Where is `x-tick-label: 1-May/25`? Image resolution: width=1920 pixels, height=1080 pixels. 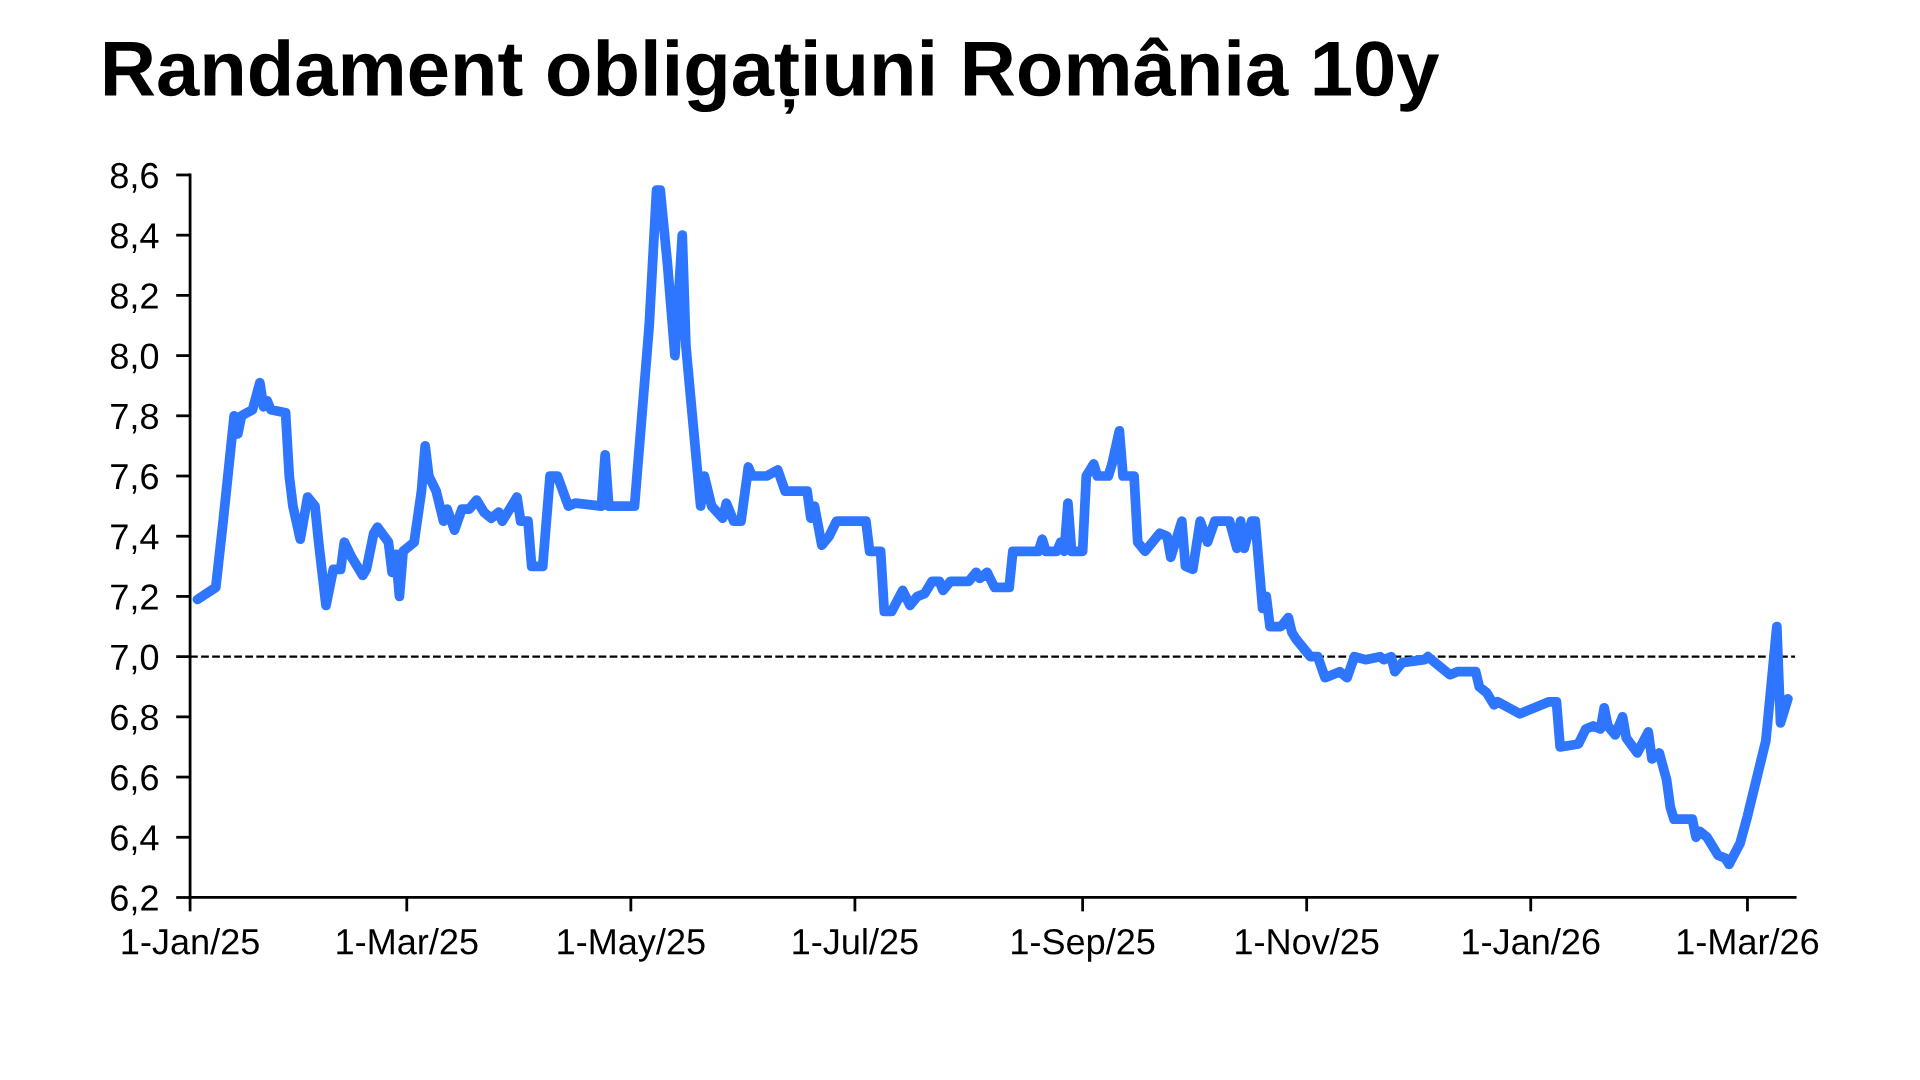 x-tick-label: 1-May/25 is located at coordinates (631, 945).